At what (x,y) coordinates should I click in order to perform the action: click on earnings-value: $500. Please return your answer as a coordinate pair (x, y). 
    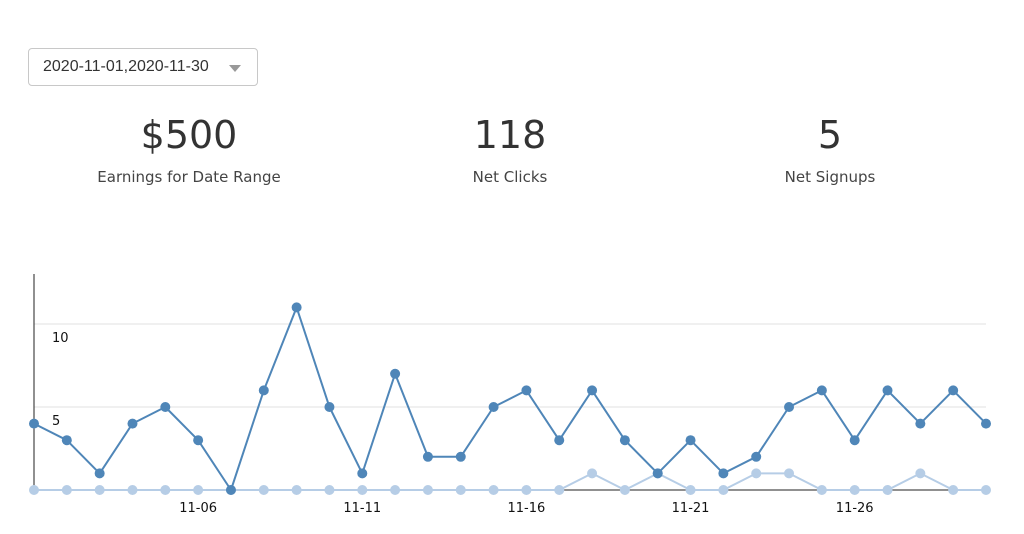
    Looking at the image, I should click on (189, 135).